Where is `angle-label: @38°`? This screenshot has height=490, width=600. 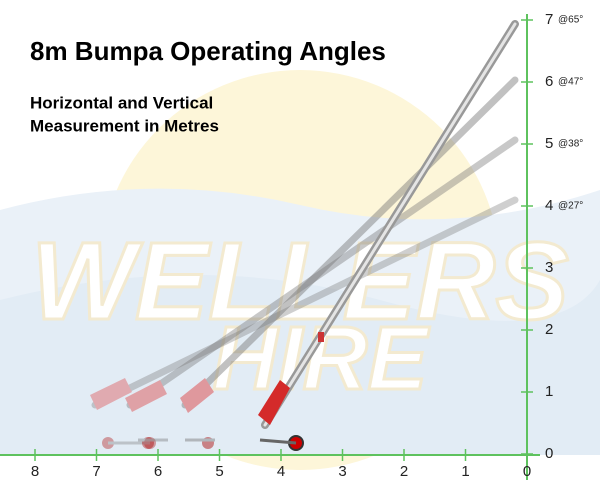
angle-label: @38° is located at coordinates (570, 144).